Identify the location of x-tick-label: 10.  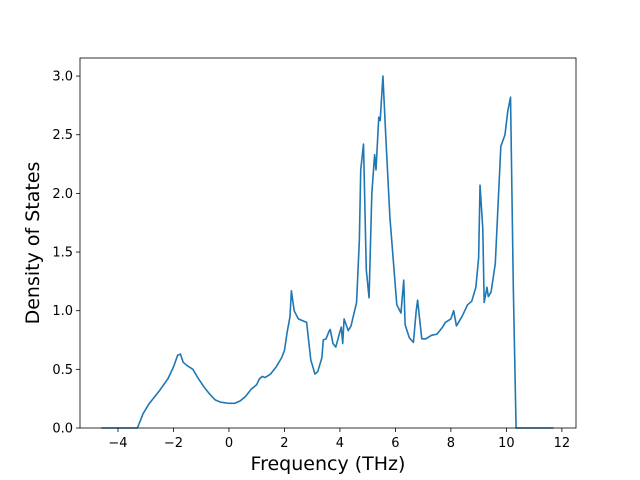
(506, 443).